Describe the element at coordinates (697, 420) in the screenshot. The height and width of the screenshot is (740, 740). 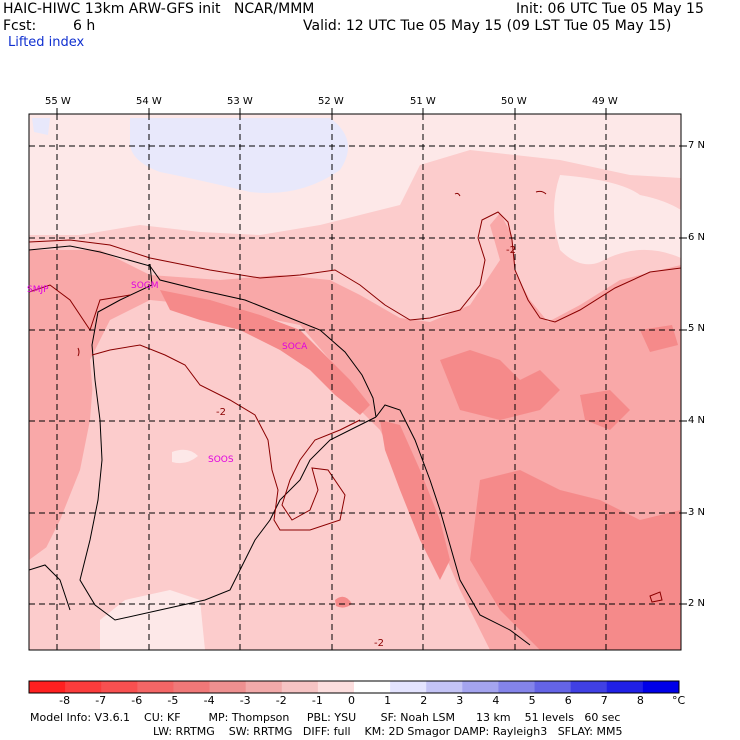
I see `lat-label: 4 N` at that location.